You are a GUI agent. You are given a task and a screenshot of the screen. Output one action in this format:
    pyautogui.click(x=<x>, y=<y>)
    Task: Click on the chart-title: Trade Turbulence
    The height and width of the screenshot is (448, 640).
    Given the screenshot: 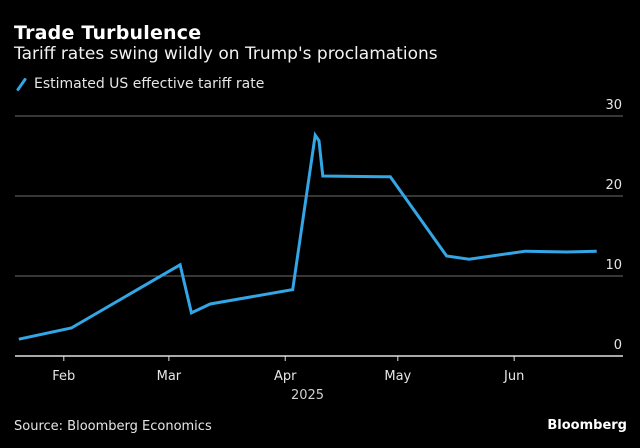 What is the action you would take?
    pyautogui.click(x=108, y=33)
    